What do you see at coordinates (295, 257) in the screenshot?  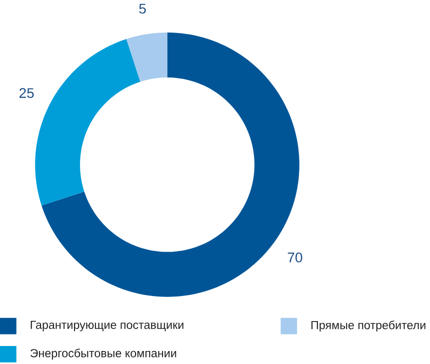 I see `data-label: 70` at bounding box center [295, 257].